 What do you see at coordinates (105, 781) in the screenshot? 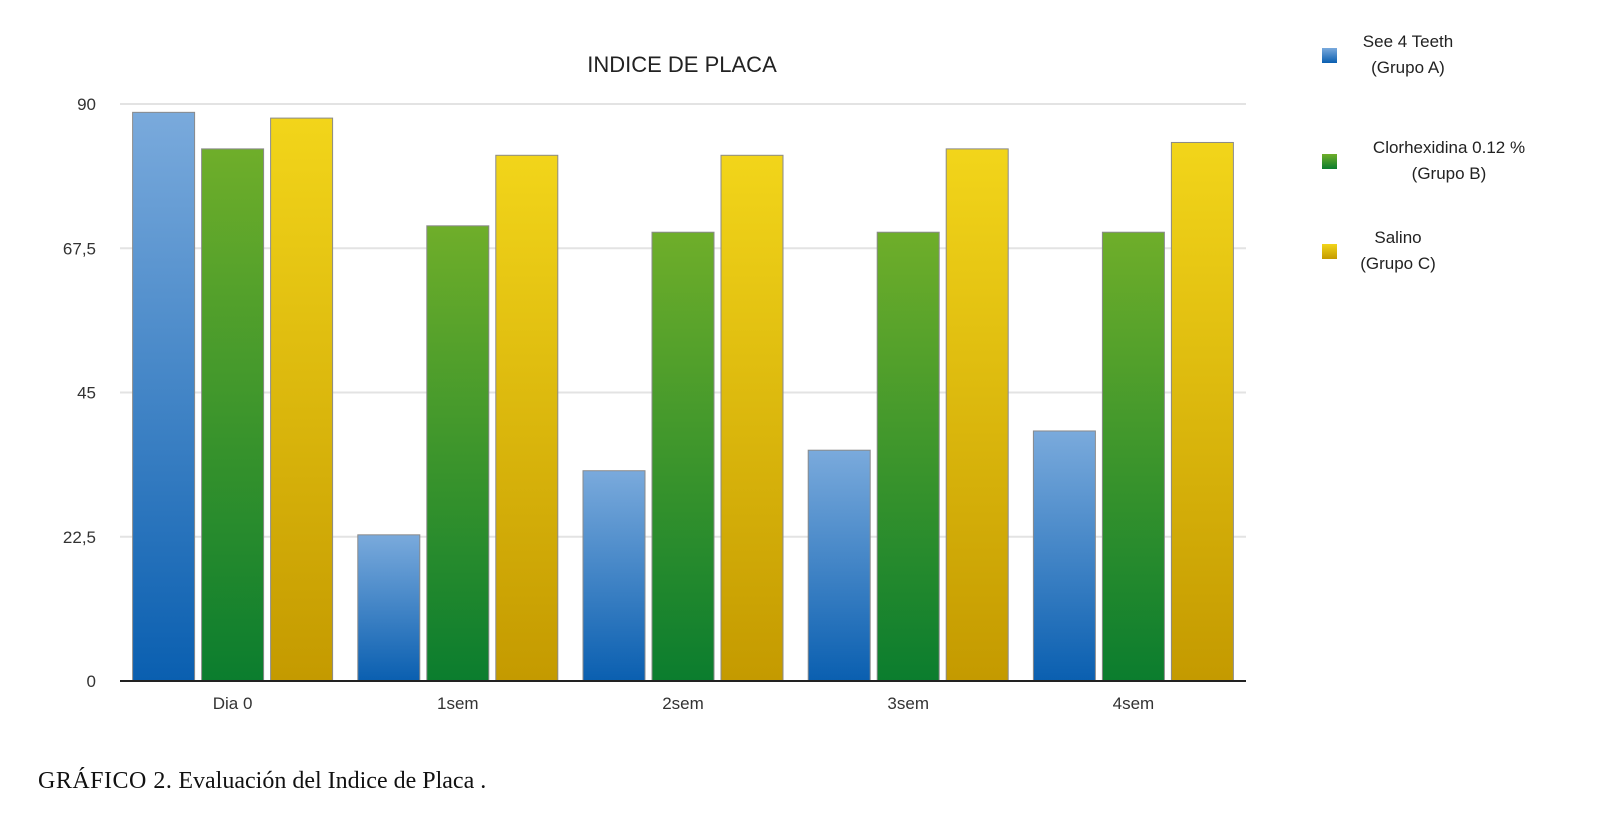
I see `caption-label: GRÁFICO 2.` at bounding box center [105, 781].